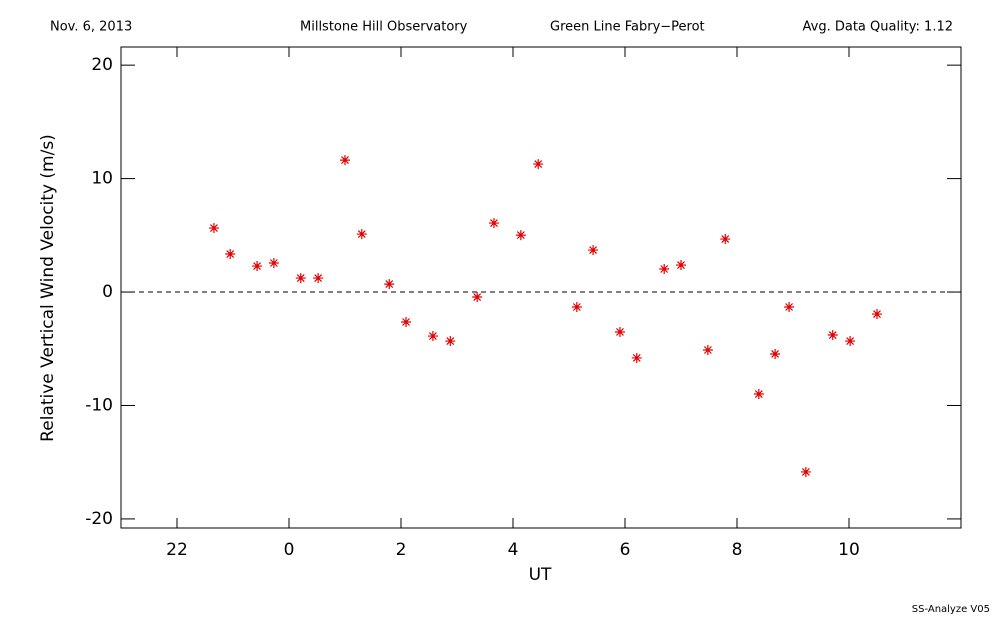 The width and height of the screenshot is (1000, 625). What do you see at coordinates (625, 550) in the screenshot?
I see `x-tick-label: 6` at bounding box center [625, 550].